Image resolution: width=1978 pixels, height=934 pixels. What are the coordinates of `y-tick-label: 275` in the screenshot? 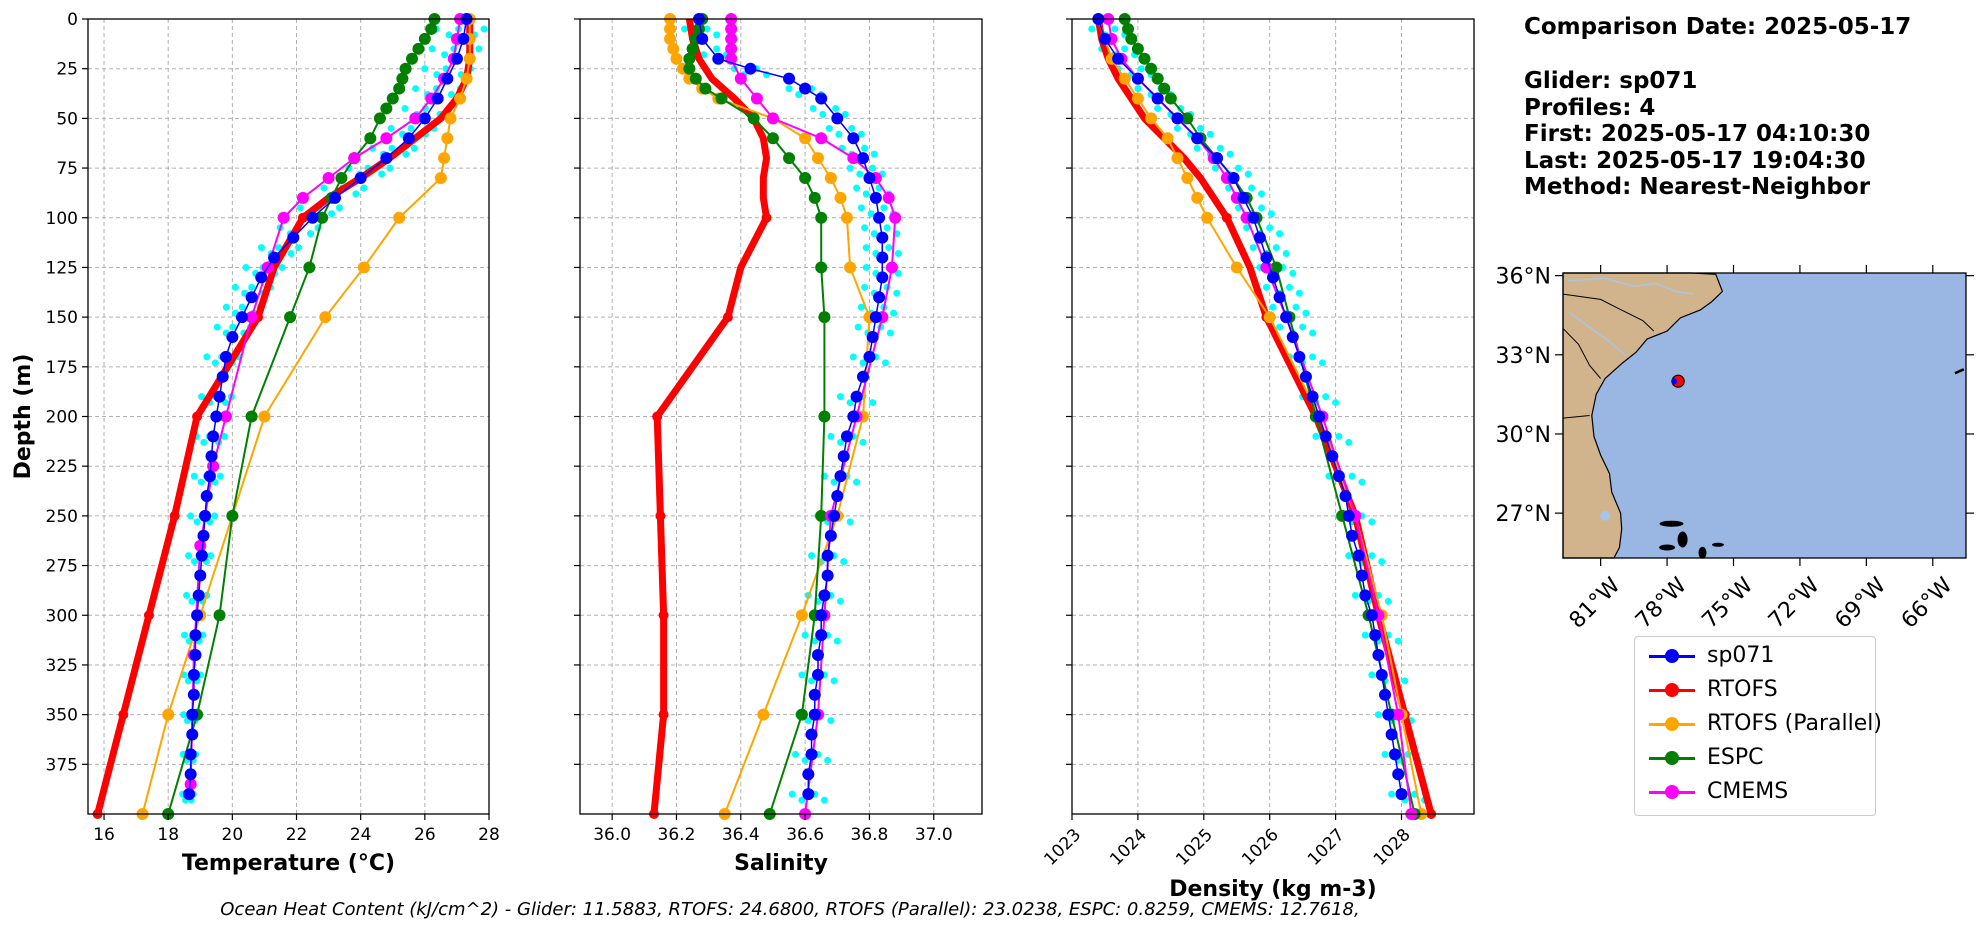 It's located at (62, 567).